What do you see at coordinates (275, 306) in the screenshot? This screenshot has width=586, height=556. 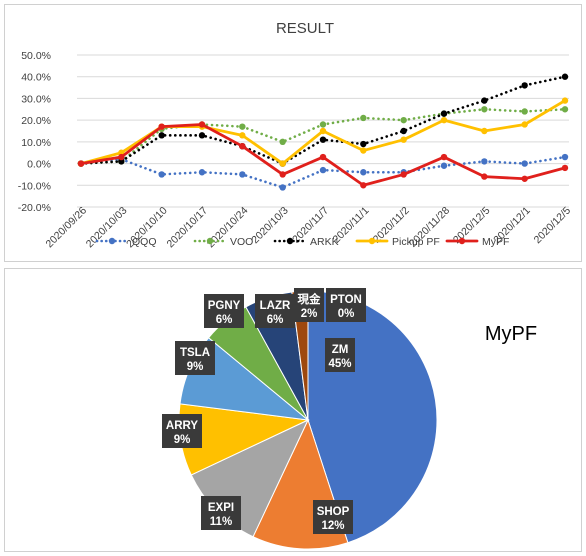 I see `slice-label-name: LAZR` at bounding box center [275, 306].